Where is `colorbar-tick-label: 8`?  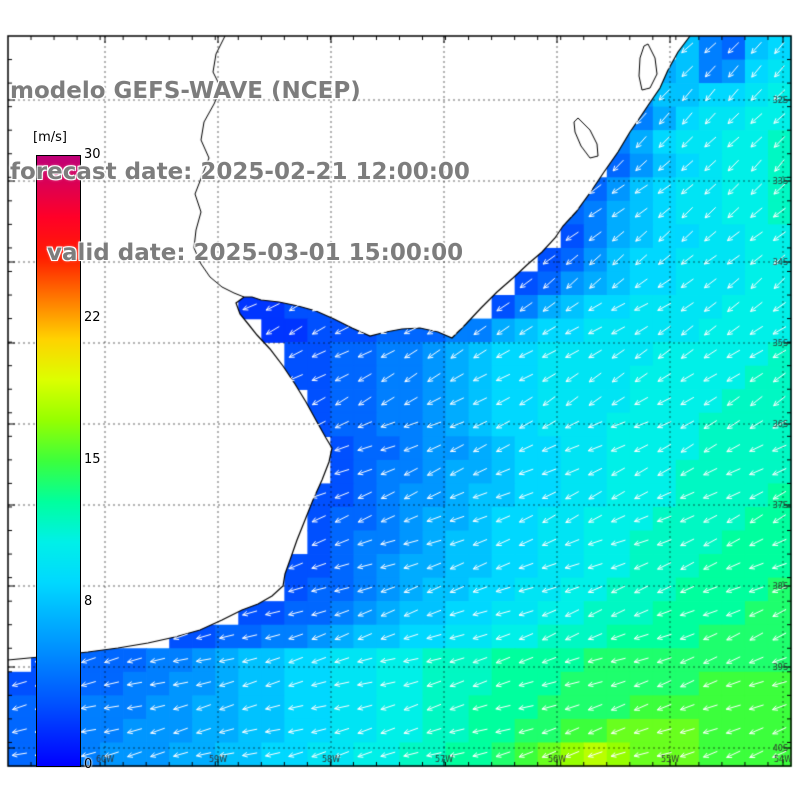 colorbar-tick-label: 8 is located at coordinates (88, 602).